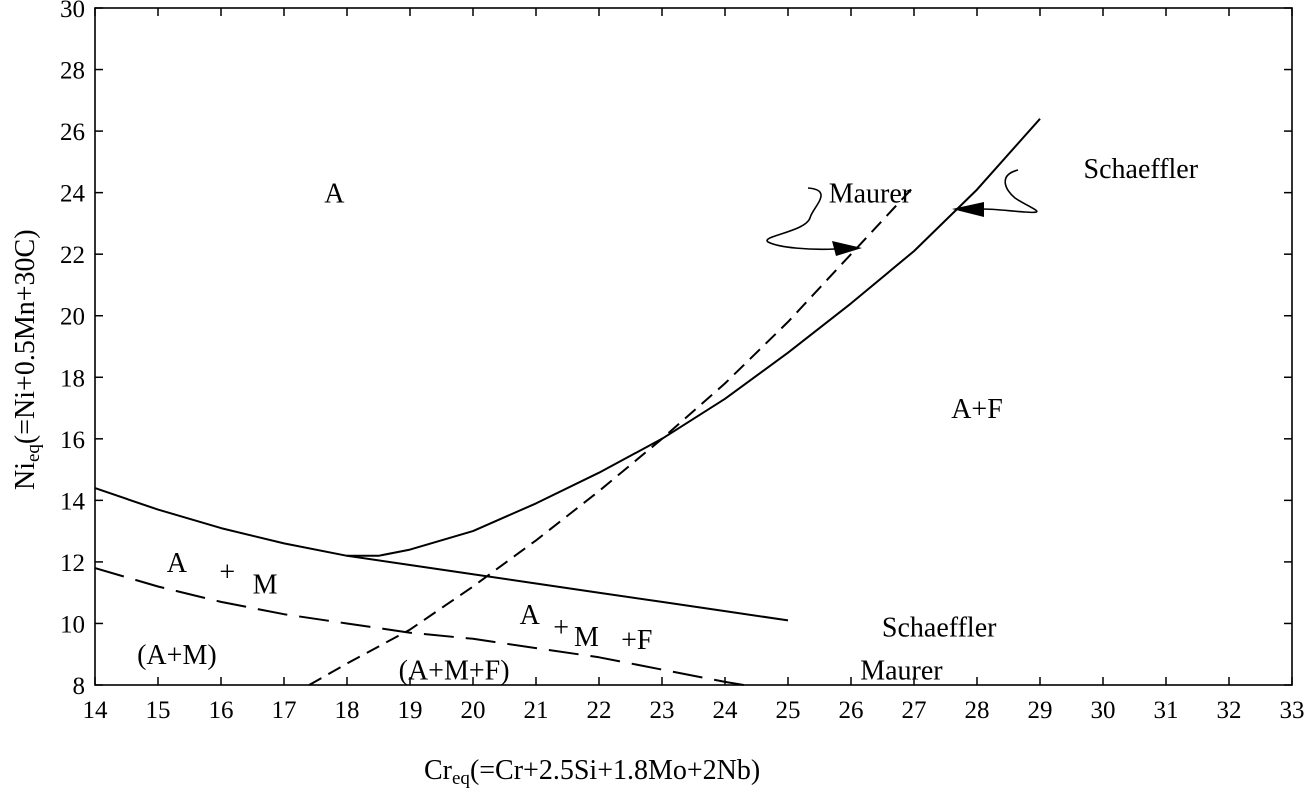 The image size is (1306, 790). What do you see at coordinates (592, 772) in the screenshot?
I see `x-axis-label: Creq(=Cr+2.5Si+1.8Mo+2Nb)` at bounding box center [592, 772].